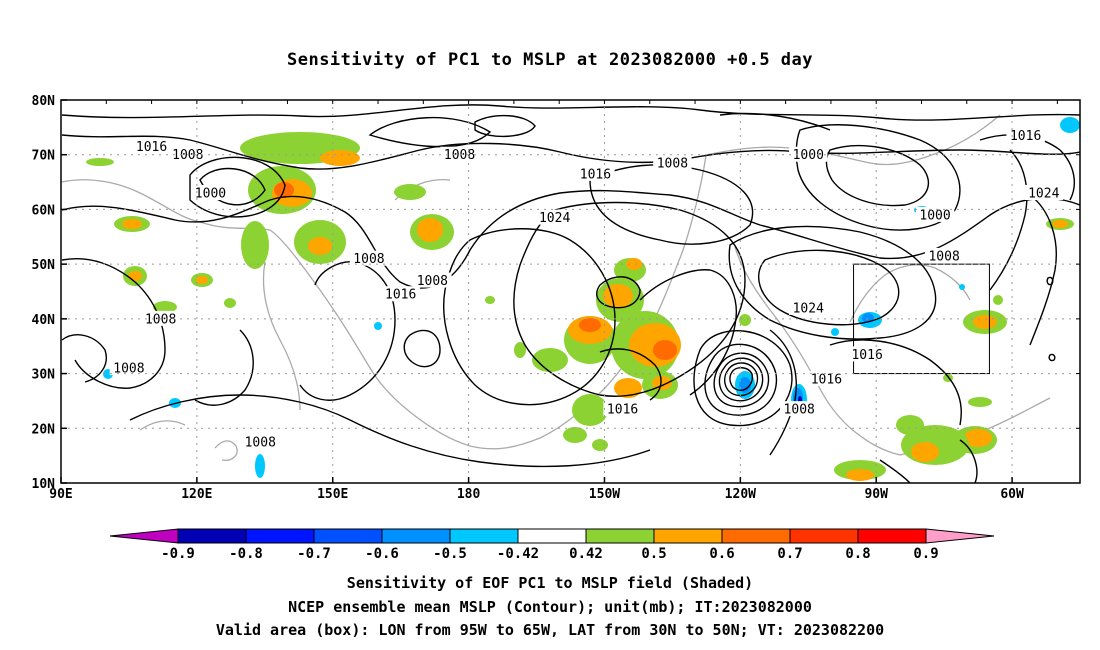 The image size is (1100, 650). Describe the element at coordinates (196, 494) in the screenshot. I see `lon-tick-label: 120E` at that location.